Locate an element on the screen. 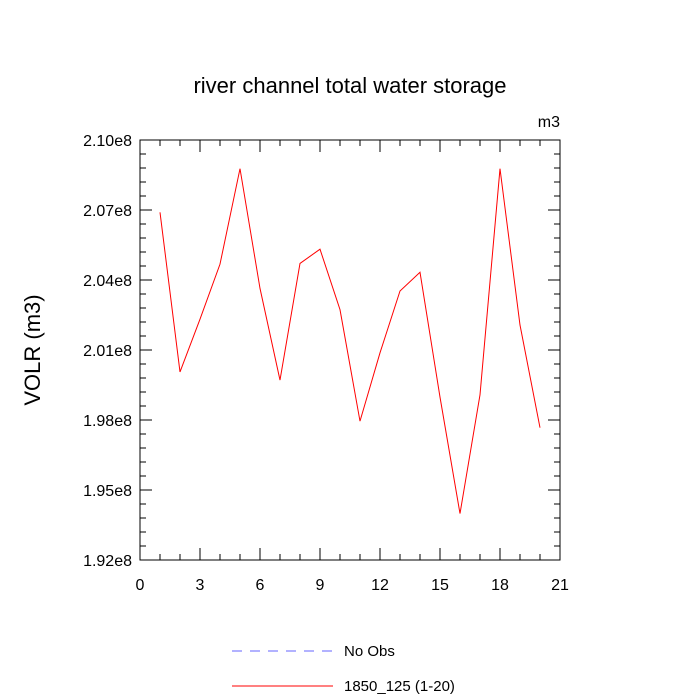  x-tick-label: 21 is located at coordinates (560, 585).